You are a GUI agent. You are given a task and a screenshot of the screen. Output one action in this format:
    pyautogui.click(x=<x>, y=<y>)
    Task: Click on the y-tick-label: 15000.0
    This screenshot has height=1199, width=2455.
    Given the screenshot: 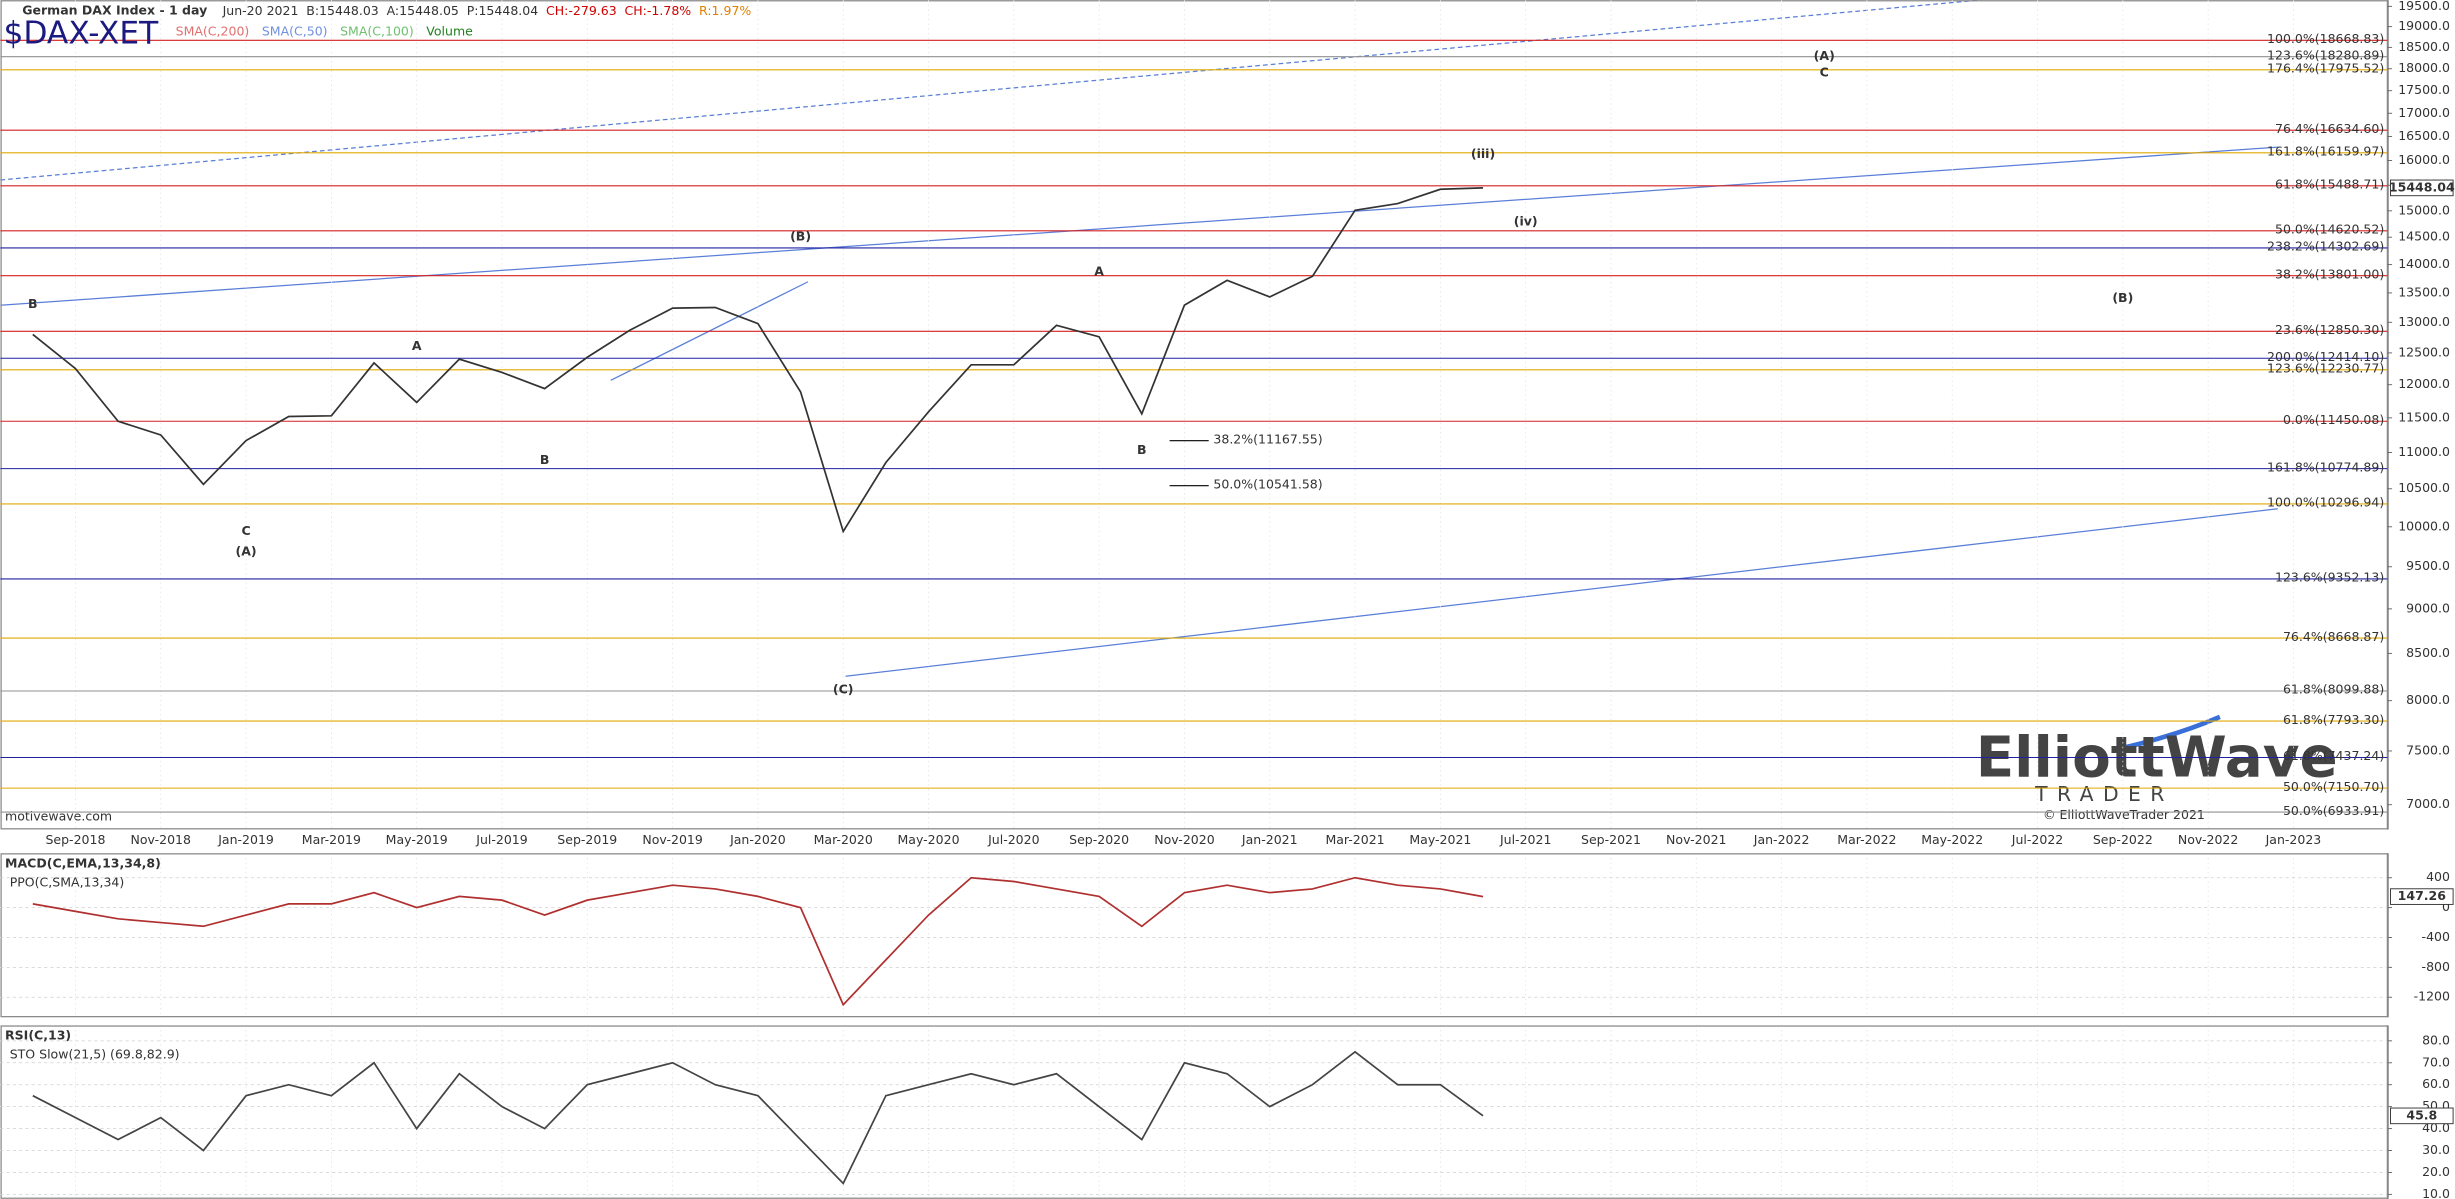 What is the action you would take?
    pyautogui.click(x=2424, y=209)
    